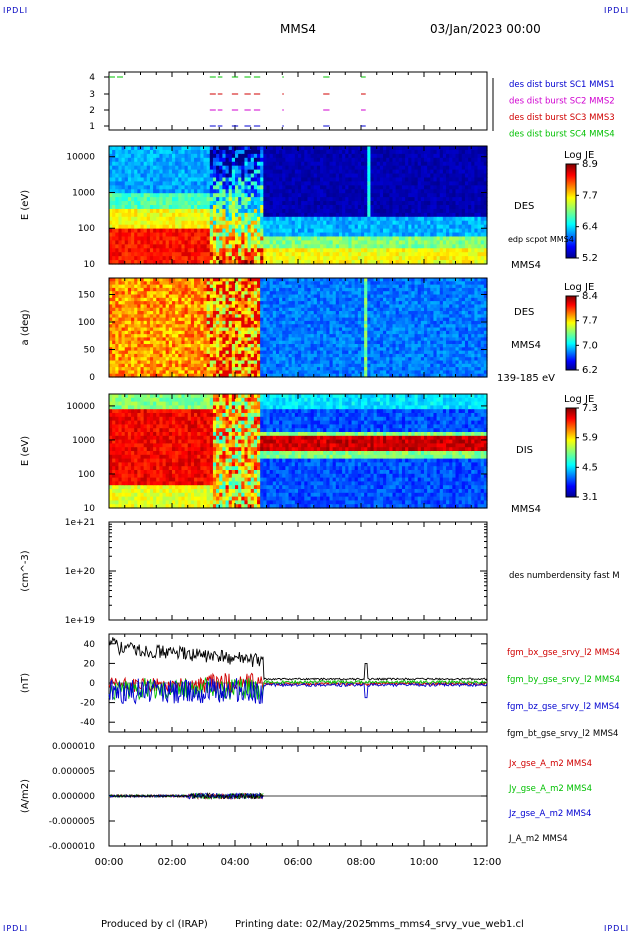  I want to click on legend-entry: des dist burst SC4 MMS4, so click(562, 135).